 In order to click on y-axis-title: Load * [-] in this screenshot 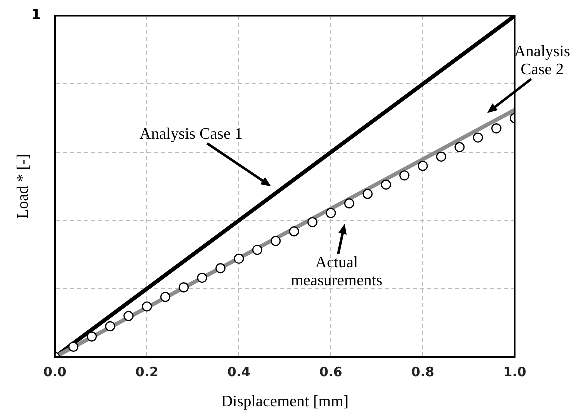, I will do `click(23, 187)`.